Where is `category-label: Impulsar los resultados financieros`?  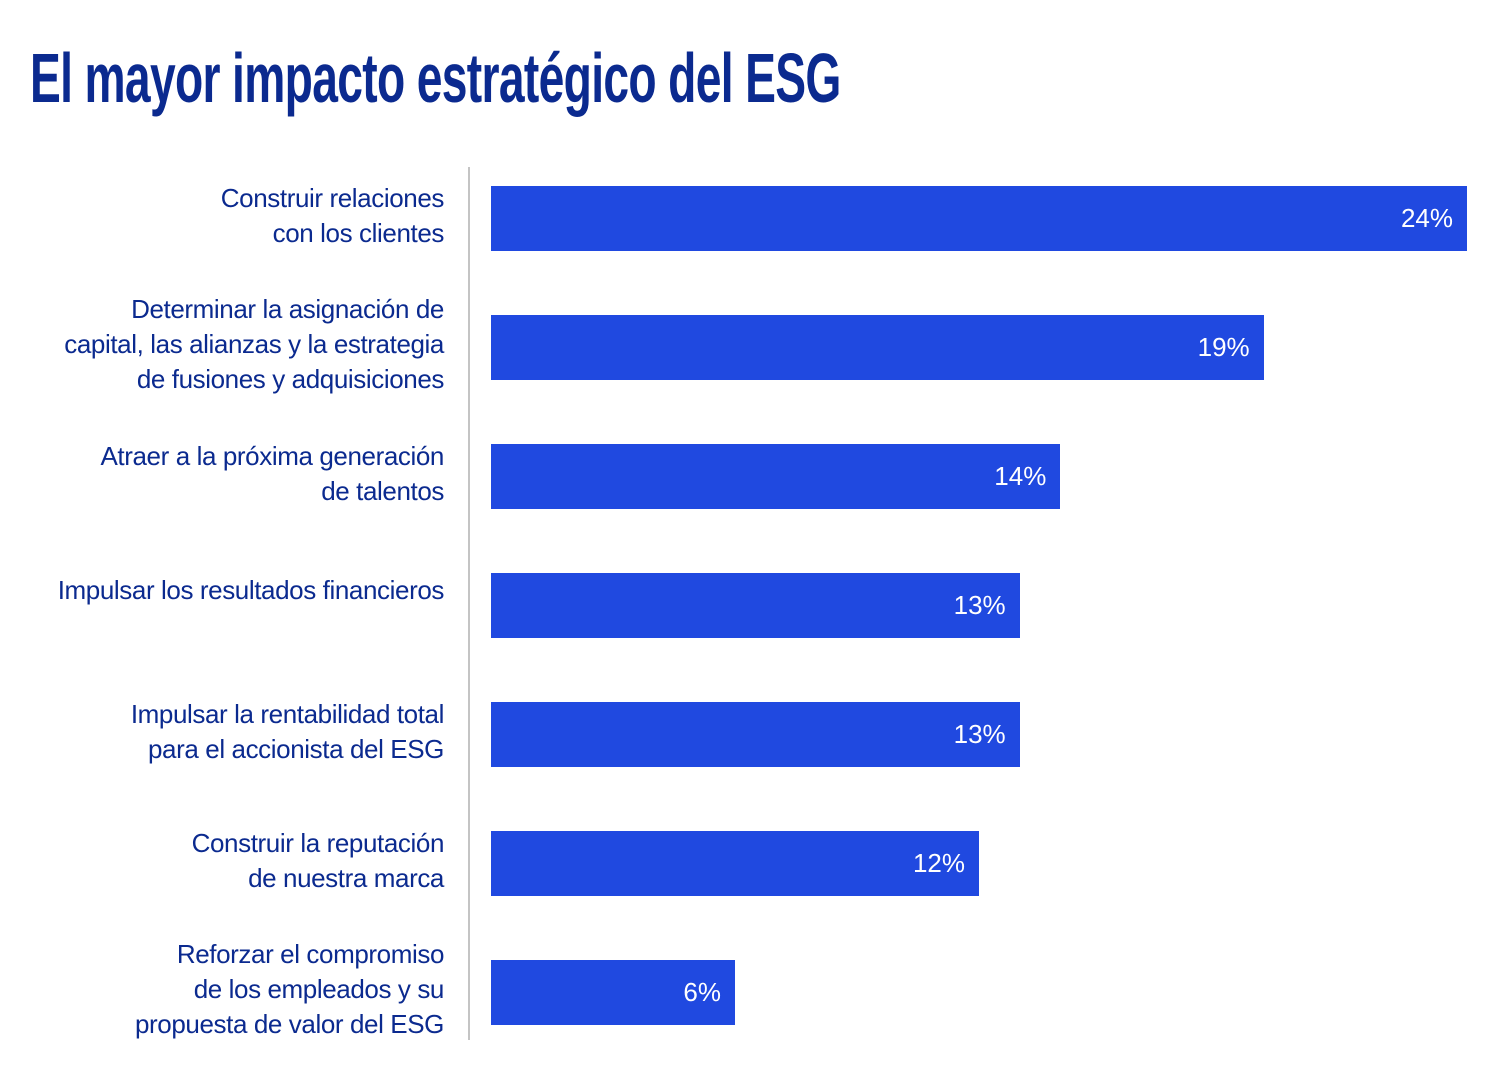
category-label: Impulsar los resultados financieros is located at coordinates (251, 590).